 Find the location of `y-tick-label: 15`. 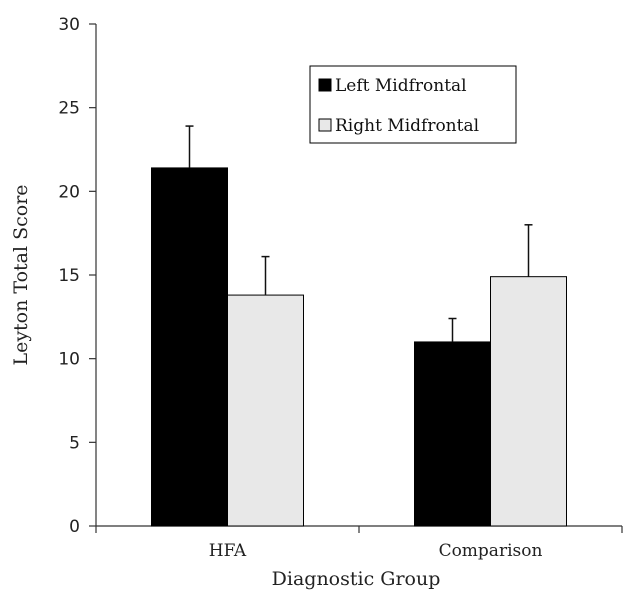

y-tick-label: 15 is located at coordinates (69, 276).